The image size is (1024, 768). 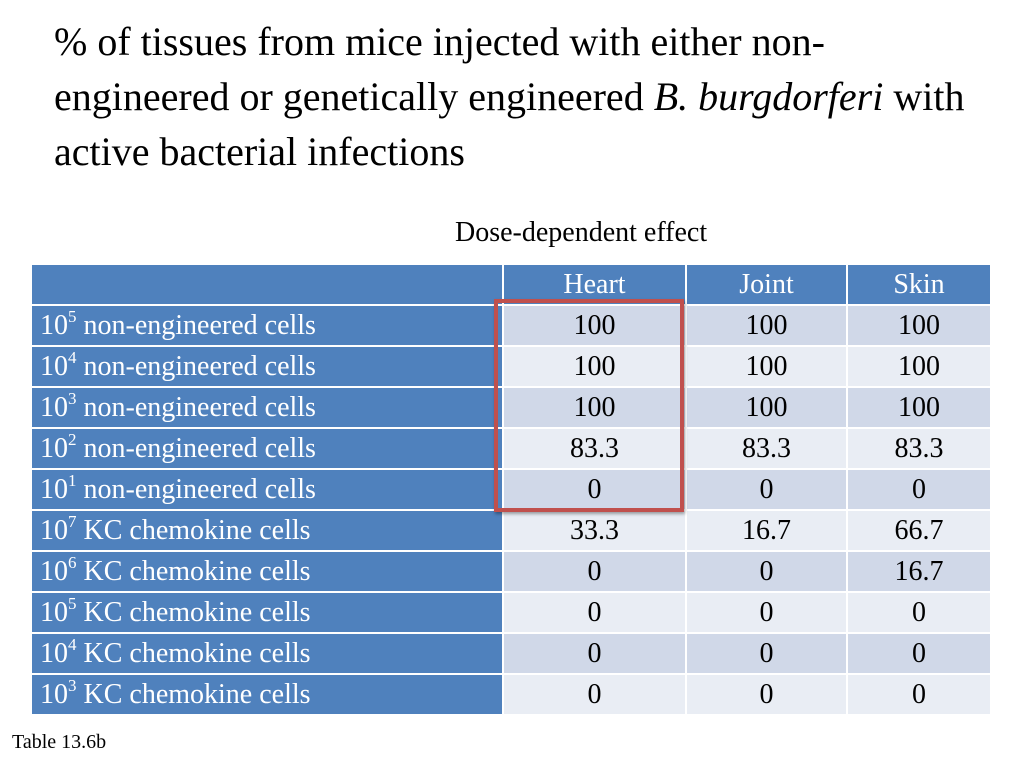 I want to click on row-label: 107 KC chemokine cells, so click(x=267, y=530).